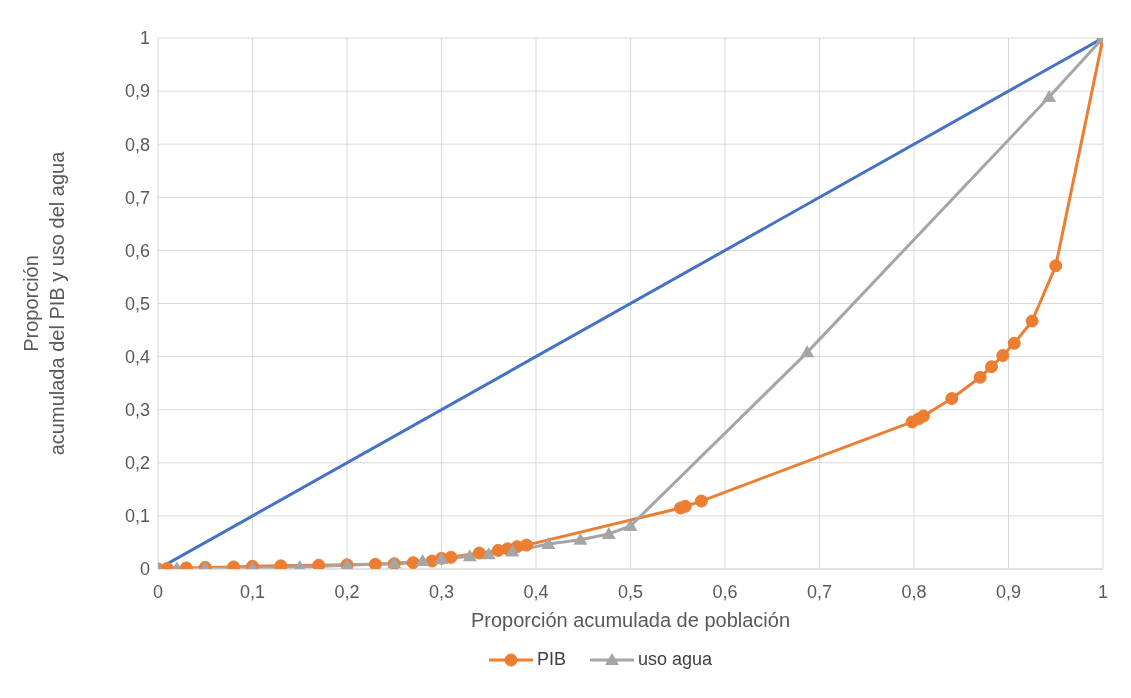  I want to click on x-tick-label: 0,7, so click(819, 591).